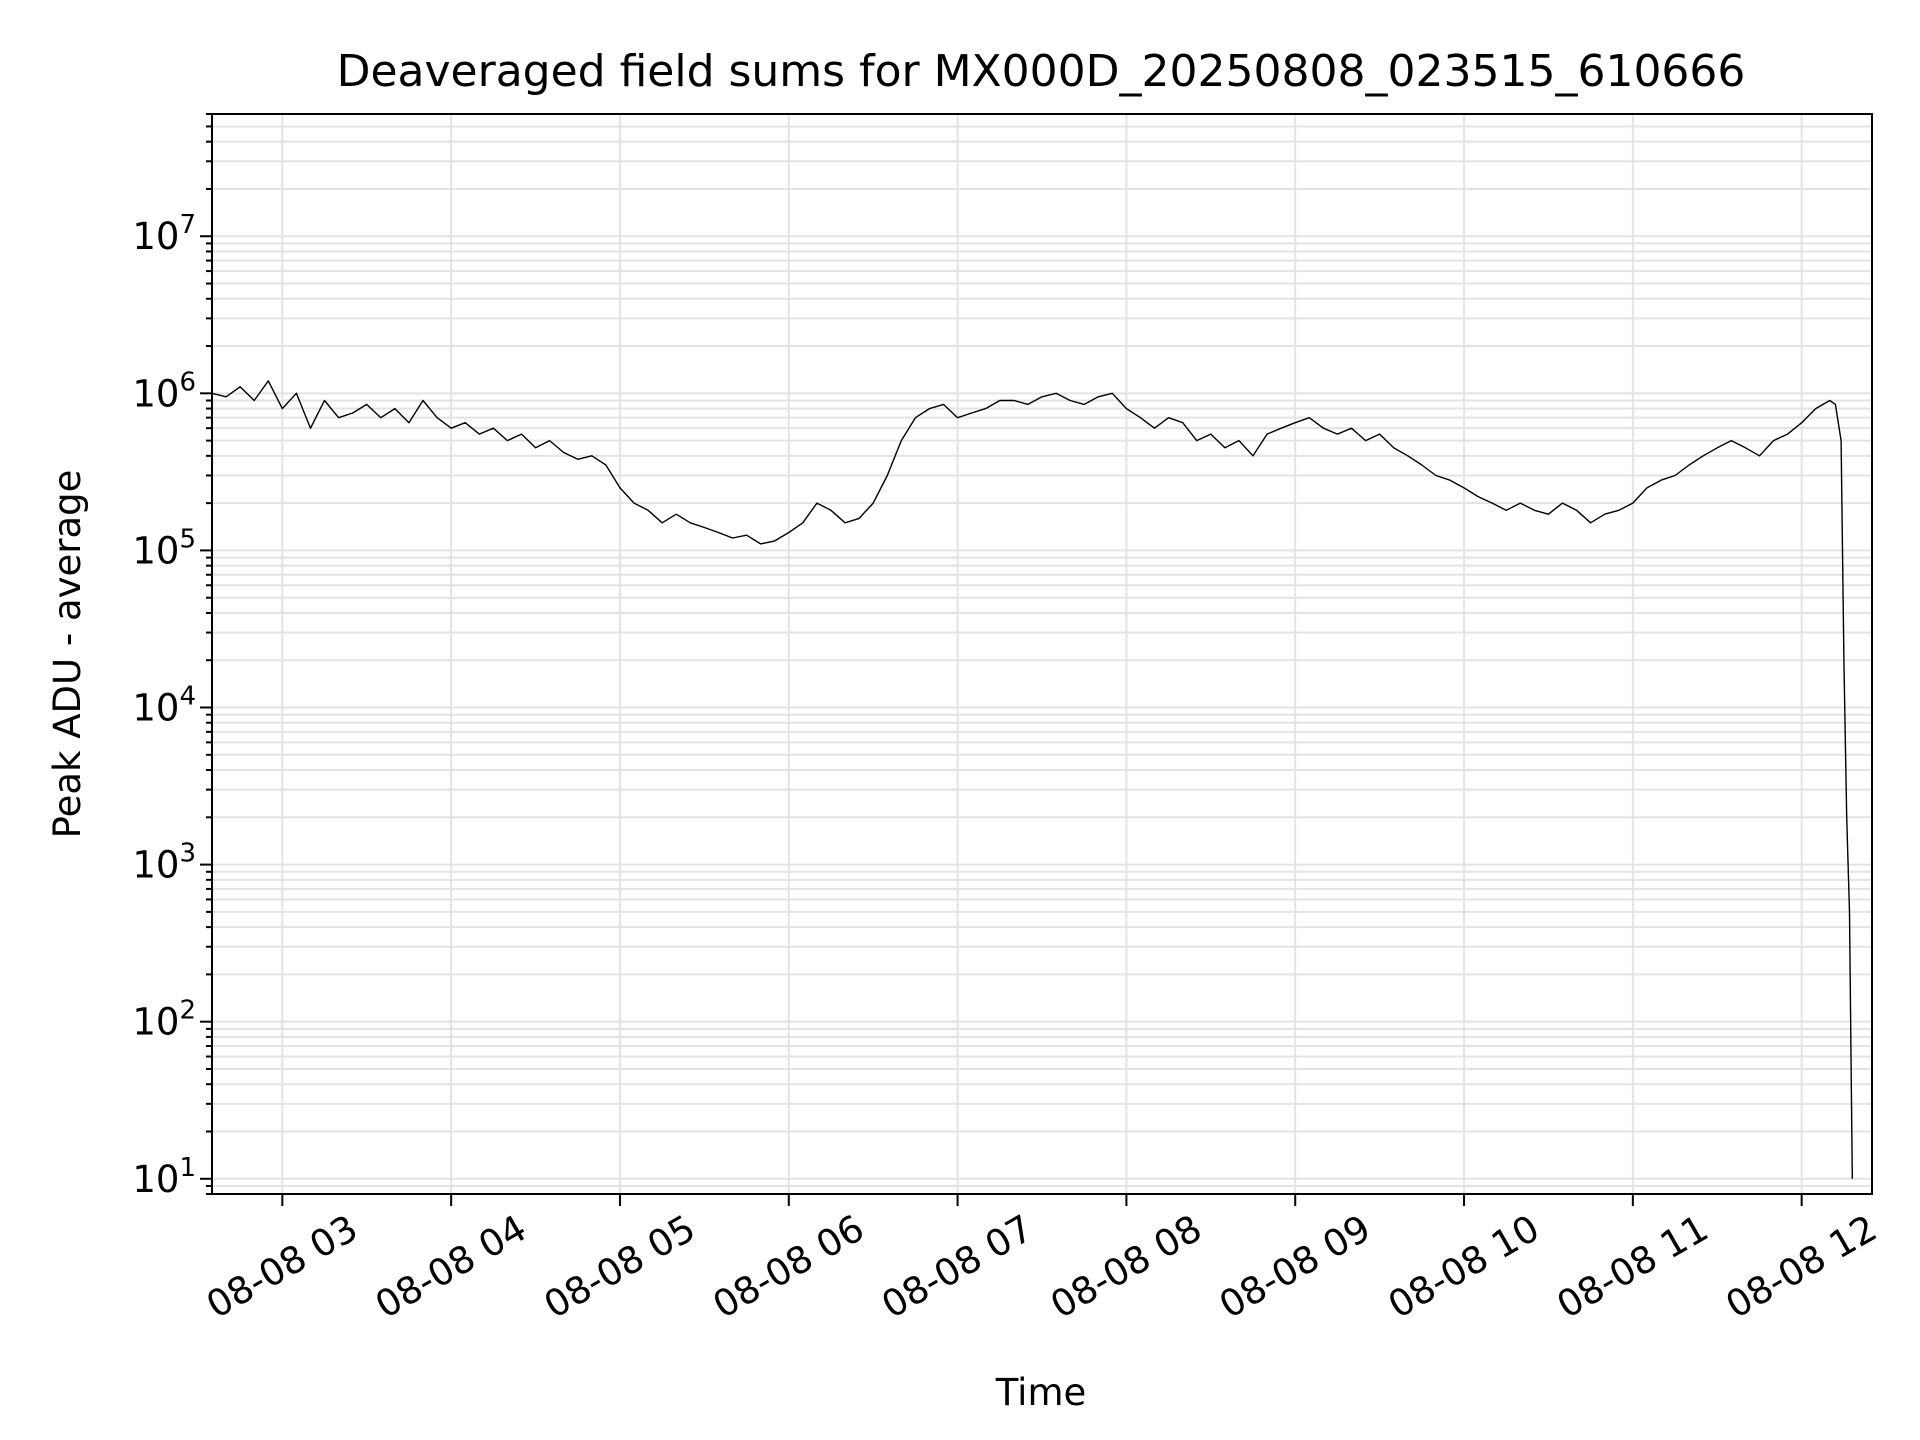 The height and width of the screenshot is (1440, 1920). Describe the element at coordinates (164, 391) in the screenshot. I see `y-tick-label: 106` at that location.